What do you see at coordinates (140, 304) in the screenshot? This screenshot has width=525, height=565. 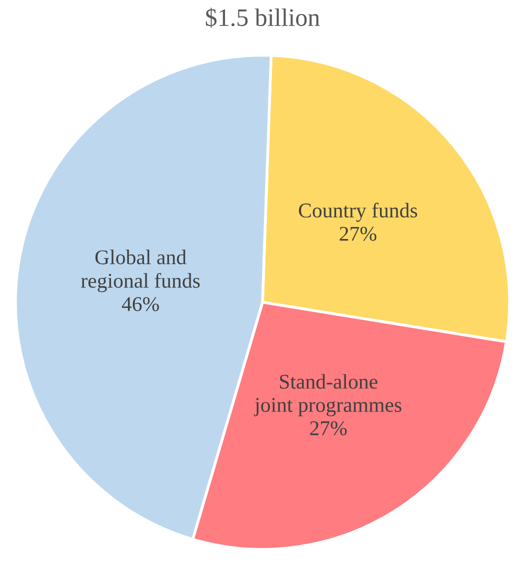 I see `data-label: 46%` at bounding box center [140, 304].